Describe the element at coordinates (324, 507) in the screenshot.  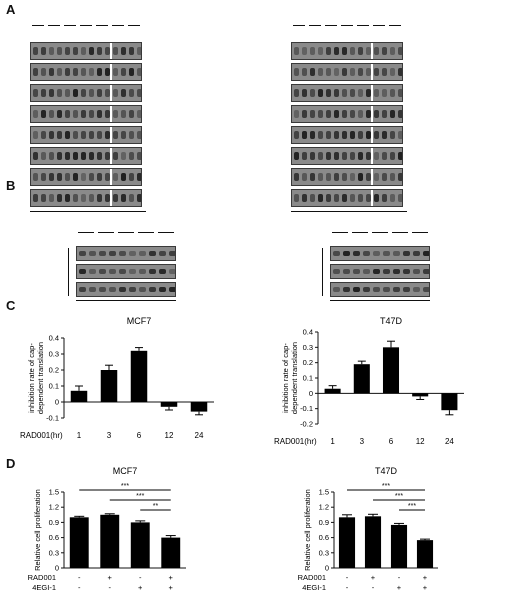
I see `y-tick-label: 1.2` at that location.